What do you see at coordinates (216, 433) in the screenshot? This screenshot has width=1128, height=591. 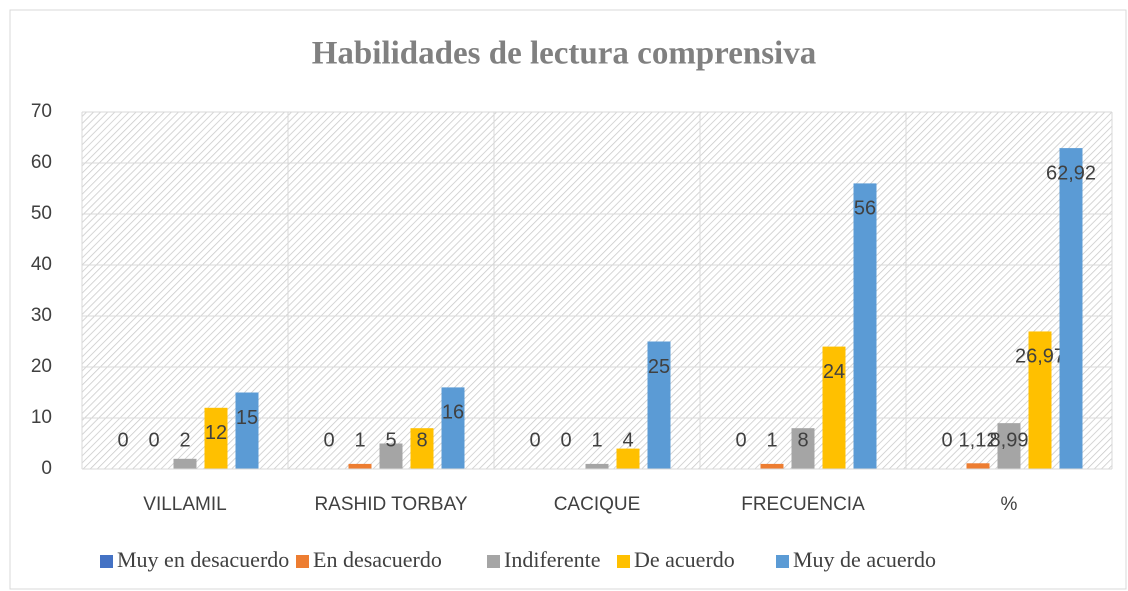 I see `data-label: 12` at bounding box center [216, 433].